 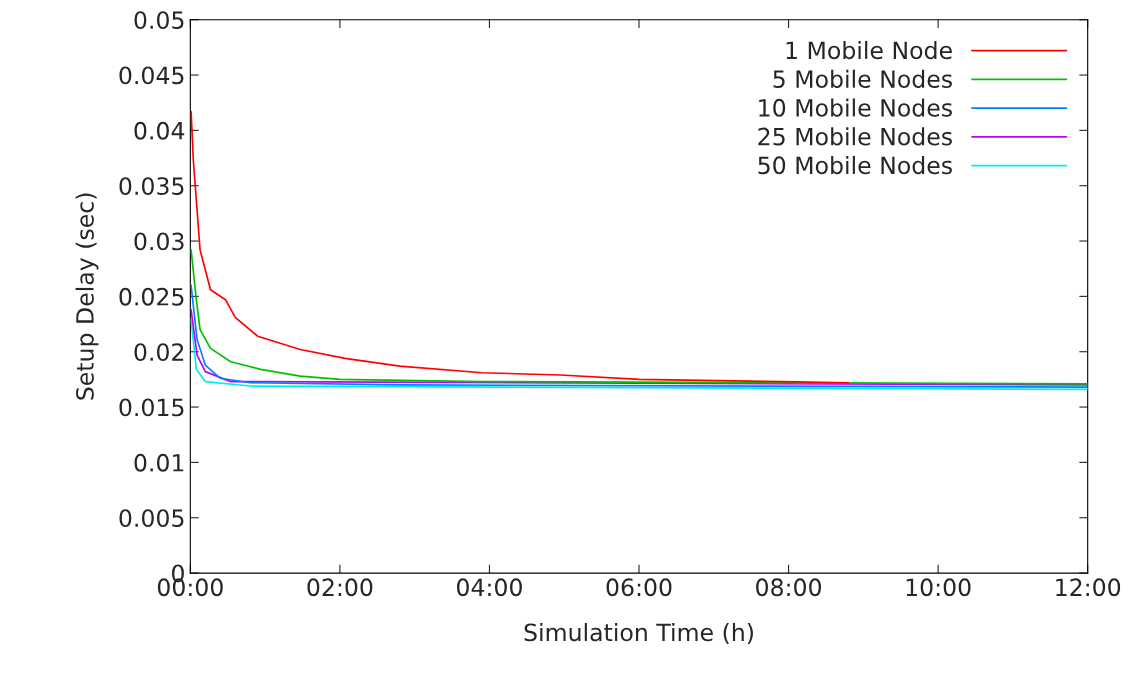 What do you see at coordinates (151, 186) in the screenshot?
I see `y-tick-label: 0.035` at bounding box center [151, 186].